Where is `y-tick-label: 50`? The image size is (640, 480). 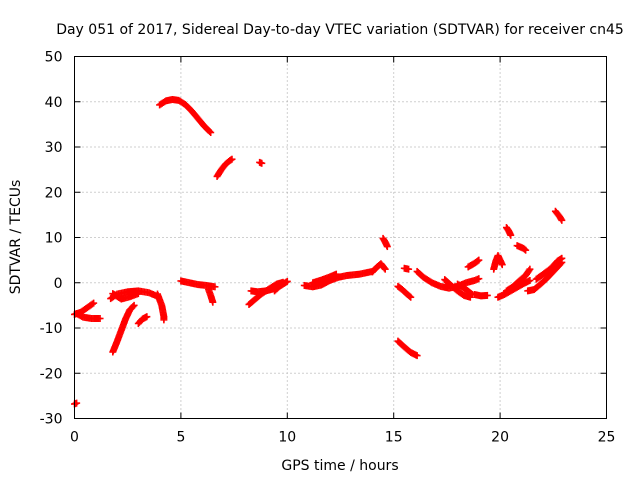 y-tick-label: 50 is located at coordinates (54, 58).